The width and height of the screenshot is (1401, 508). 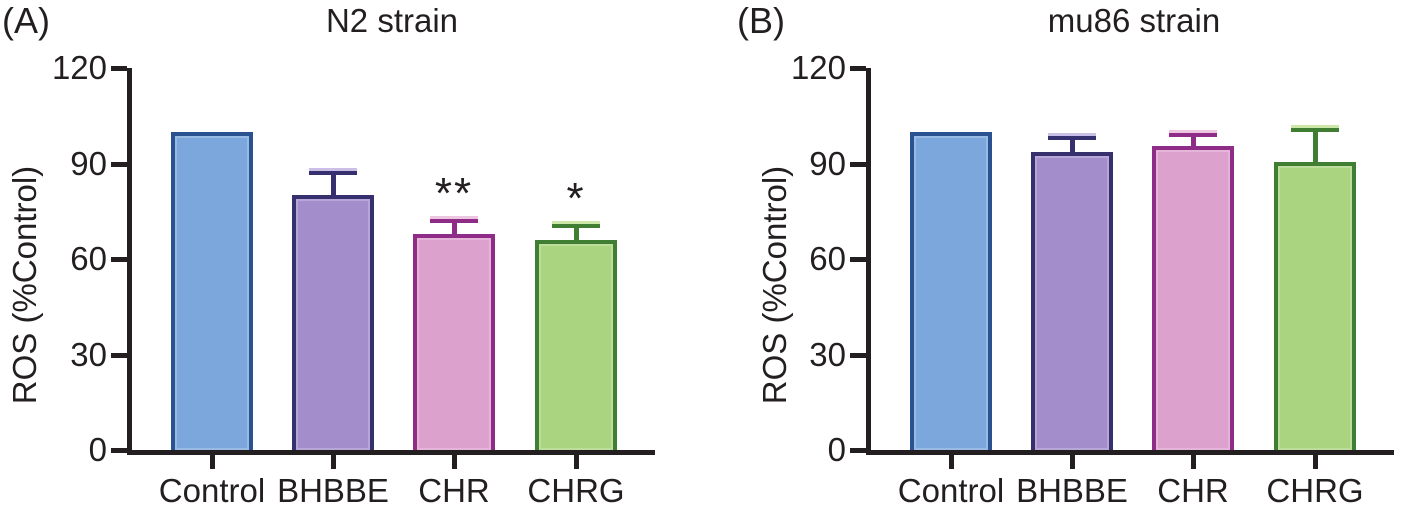 What do you see at coordinates (392, 20) in the screenshot?
I see `chart-title-n2-strain: N2 strain` at bounding box center [392, 20].